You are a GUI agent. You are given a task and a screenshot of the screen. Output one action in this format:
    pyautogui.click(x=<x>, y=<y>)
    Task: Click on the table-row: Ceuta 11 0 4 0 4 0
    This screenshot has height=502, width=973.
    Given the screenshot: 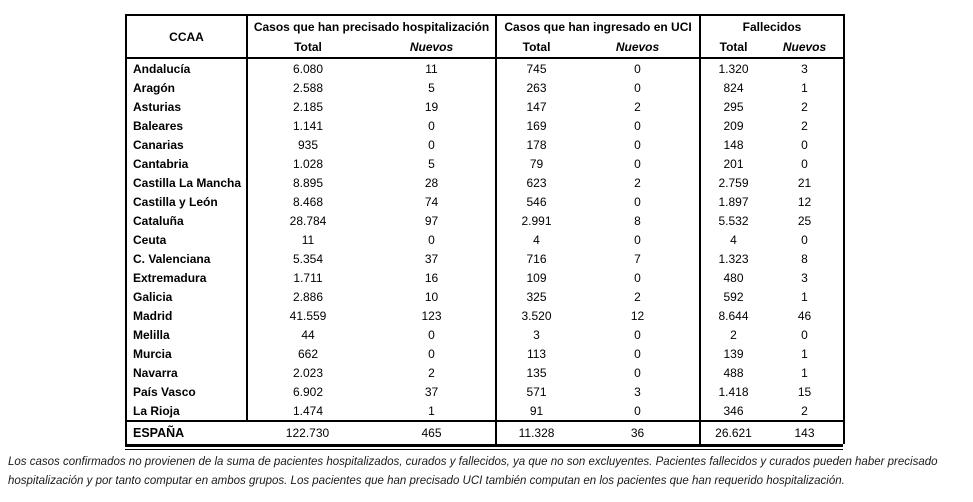 What is the action you would take?
    pyautogui.click(x=485, y=239)
    